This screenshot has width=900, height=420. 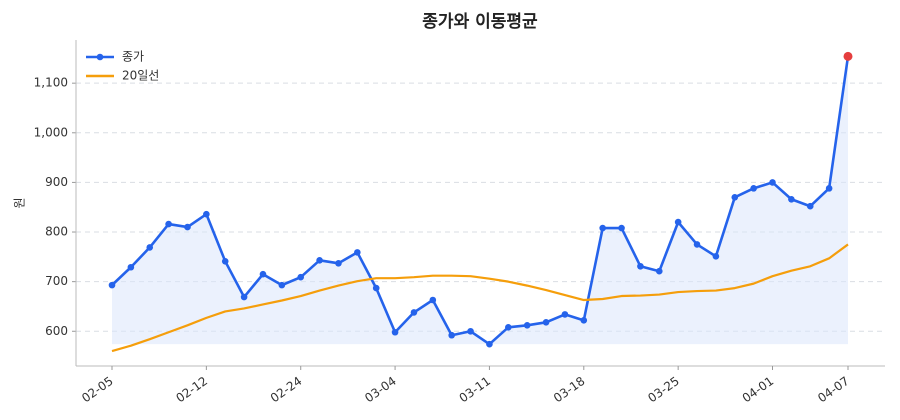 What do you see at coordinates (56, 331) in the screenshot?
I see `y-tick-label: 600` at bounding box center [56, 331].